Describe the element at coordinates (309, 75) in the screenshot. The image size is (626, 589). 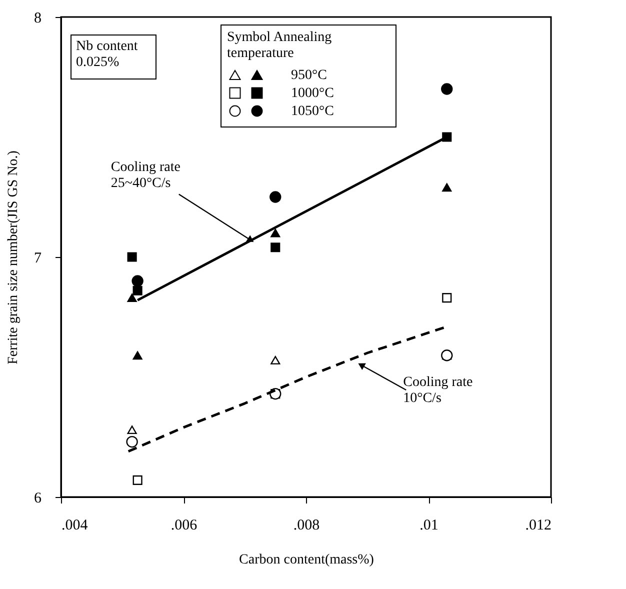
I see `legend-label: 950°C` at that location.